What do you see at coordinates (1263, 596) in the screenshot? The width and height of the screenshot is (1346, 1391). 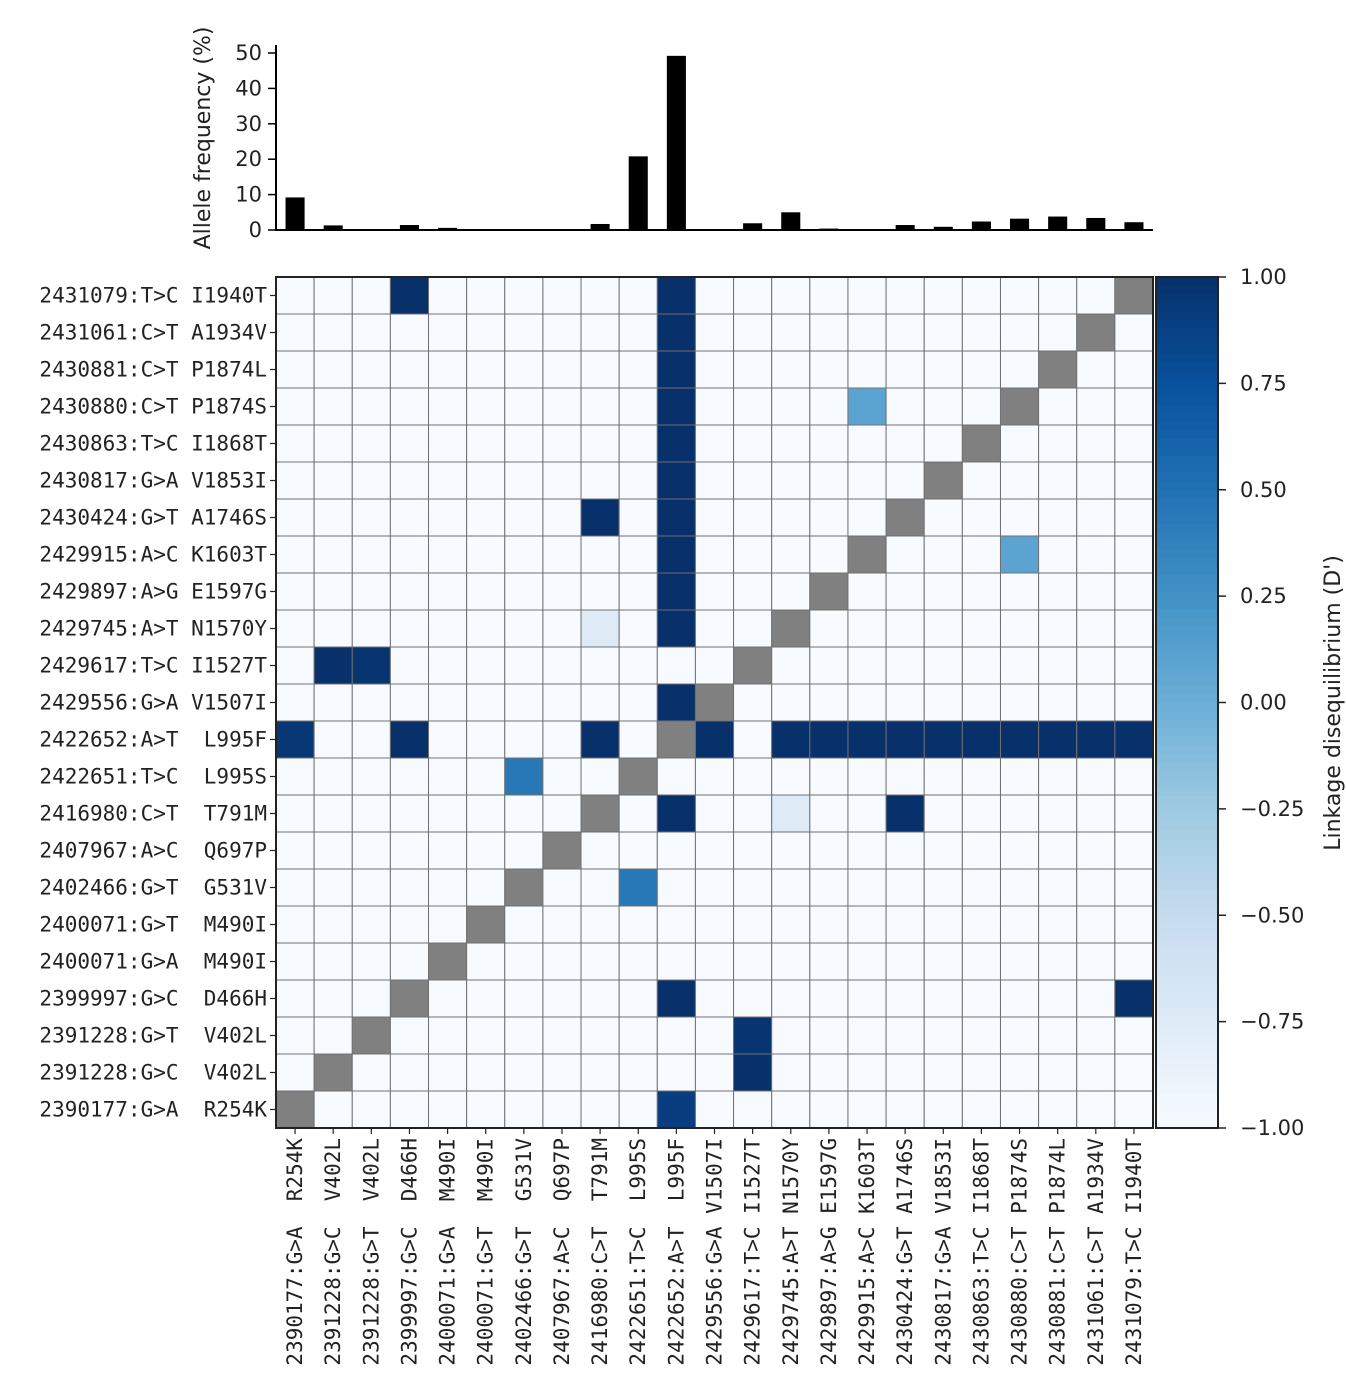 I see `colorbar-tick-label: 0.25` at bounding box center [1263, 596].